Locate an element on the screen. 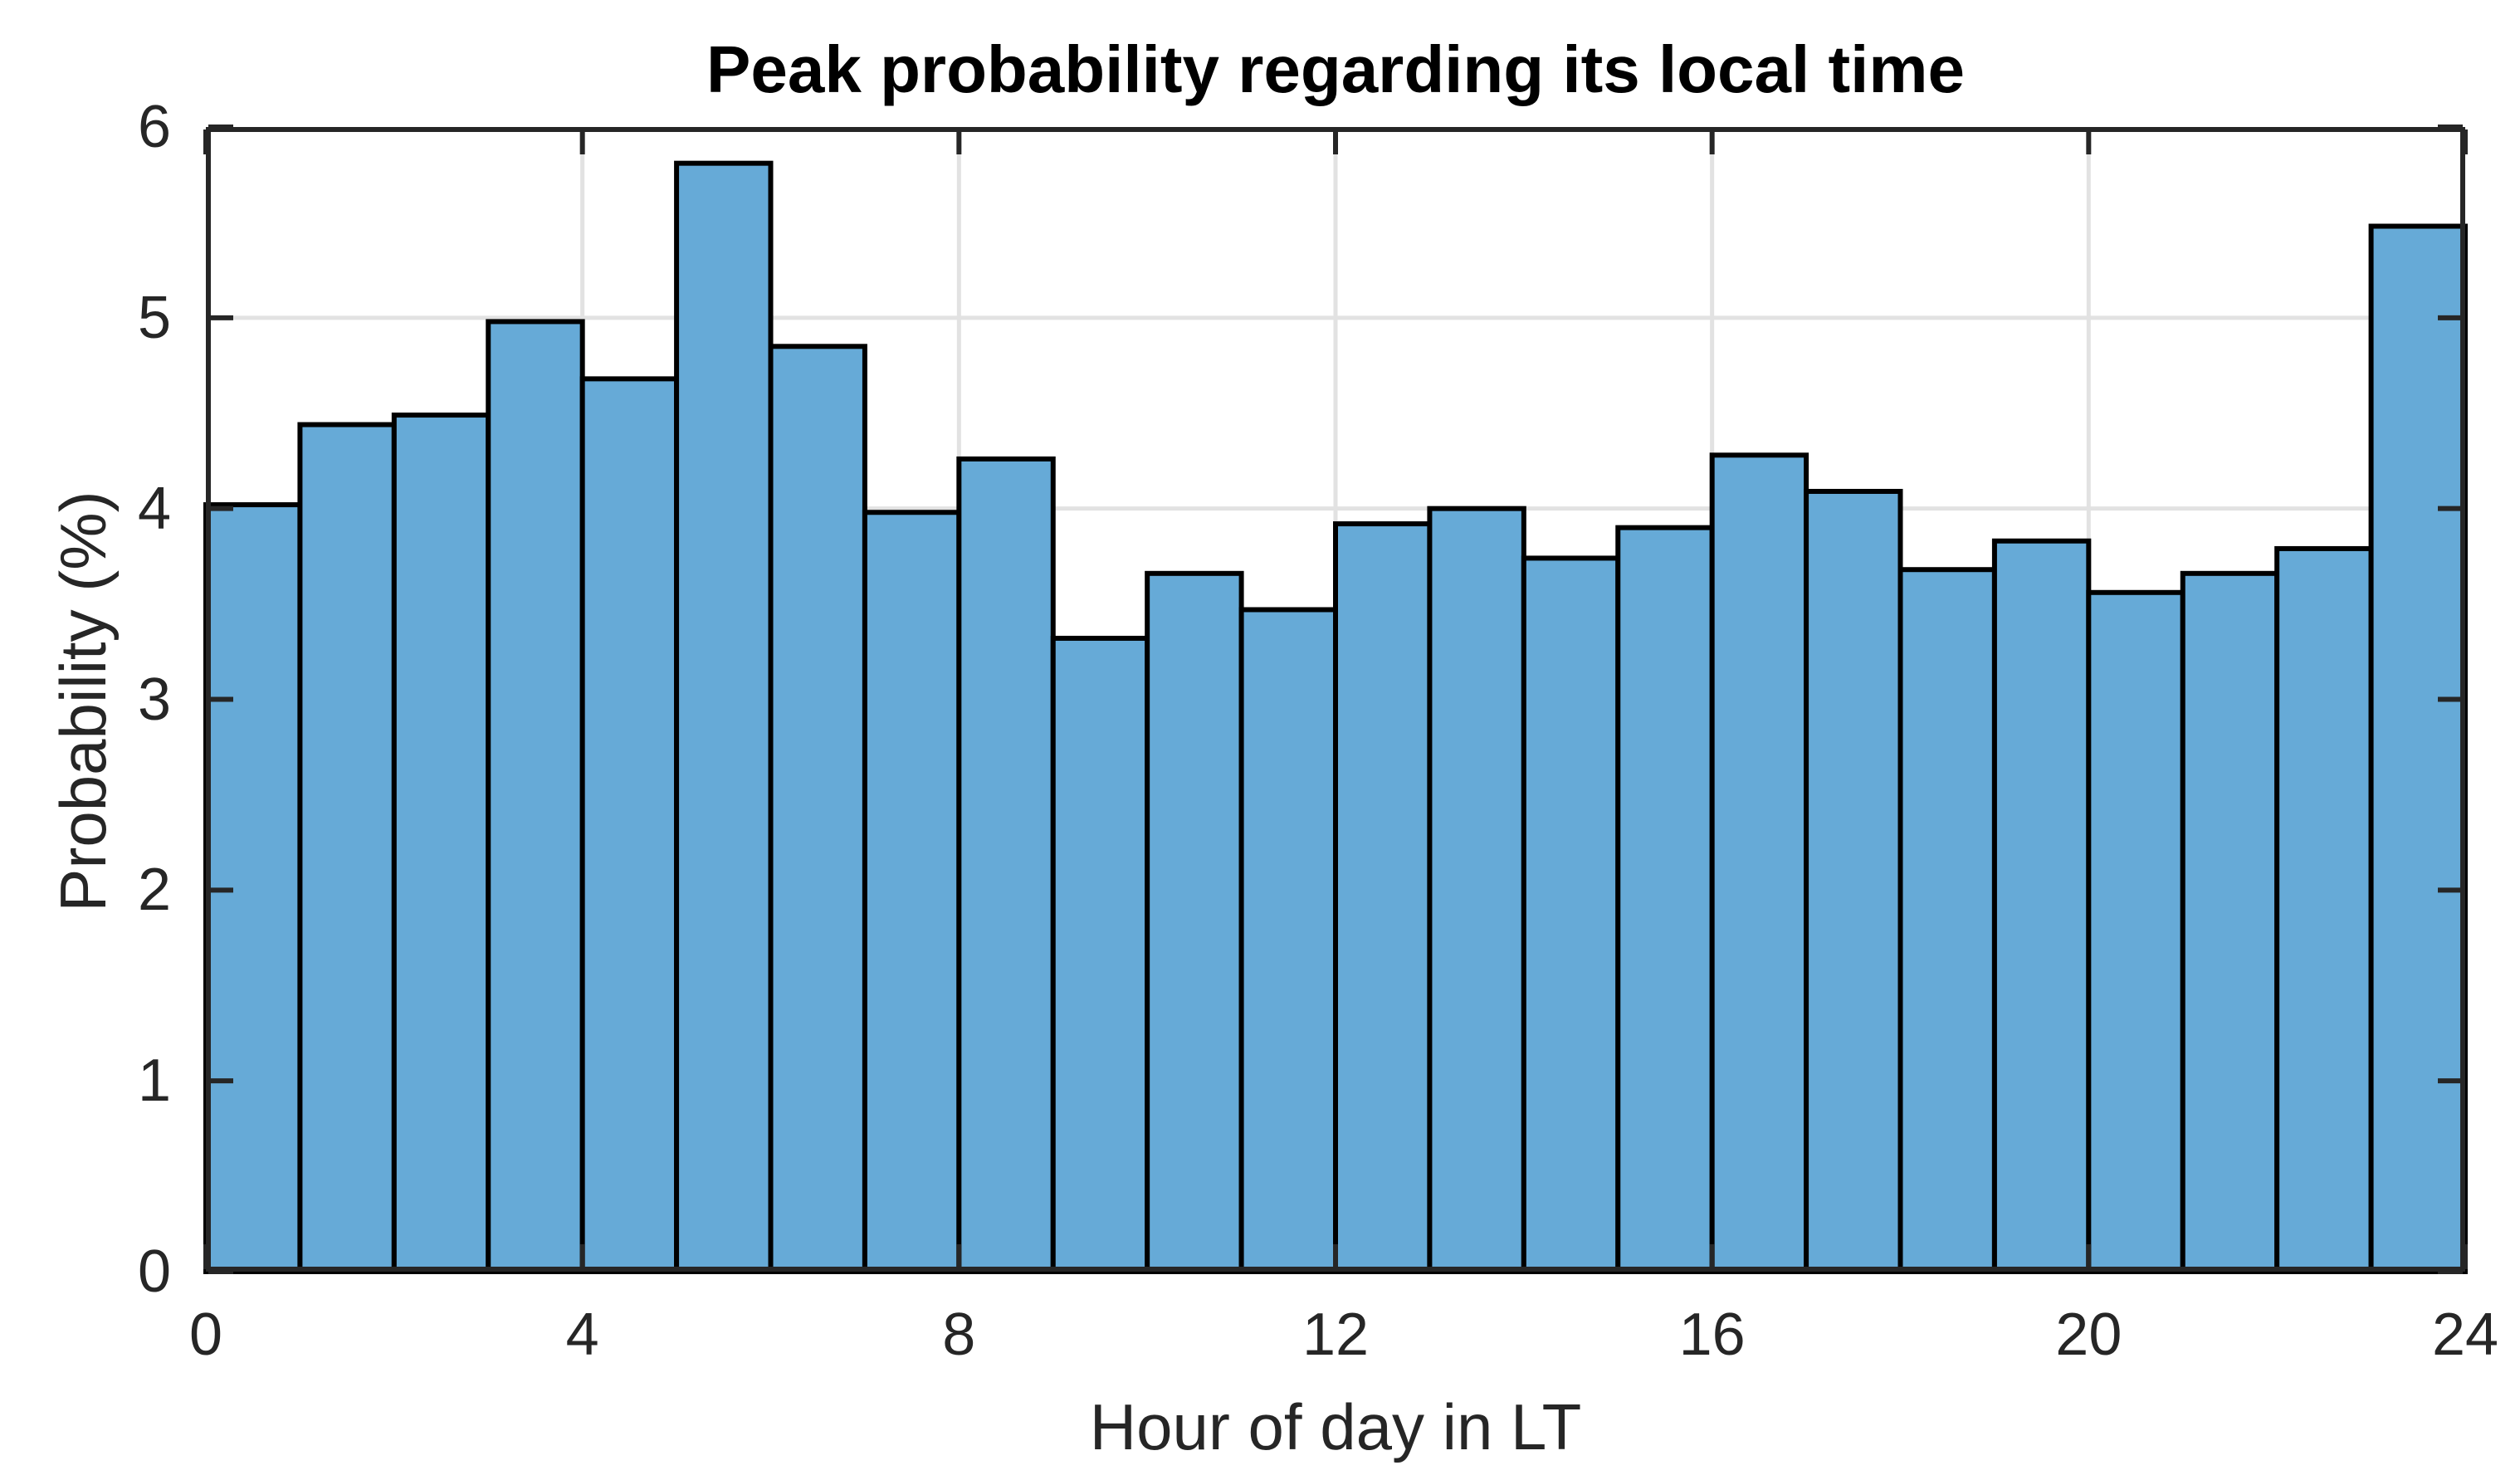  x-tick-label: 4 is located at coordinates (582, 1335).